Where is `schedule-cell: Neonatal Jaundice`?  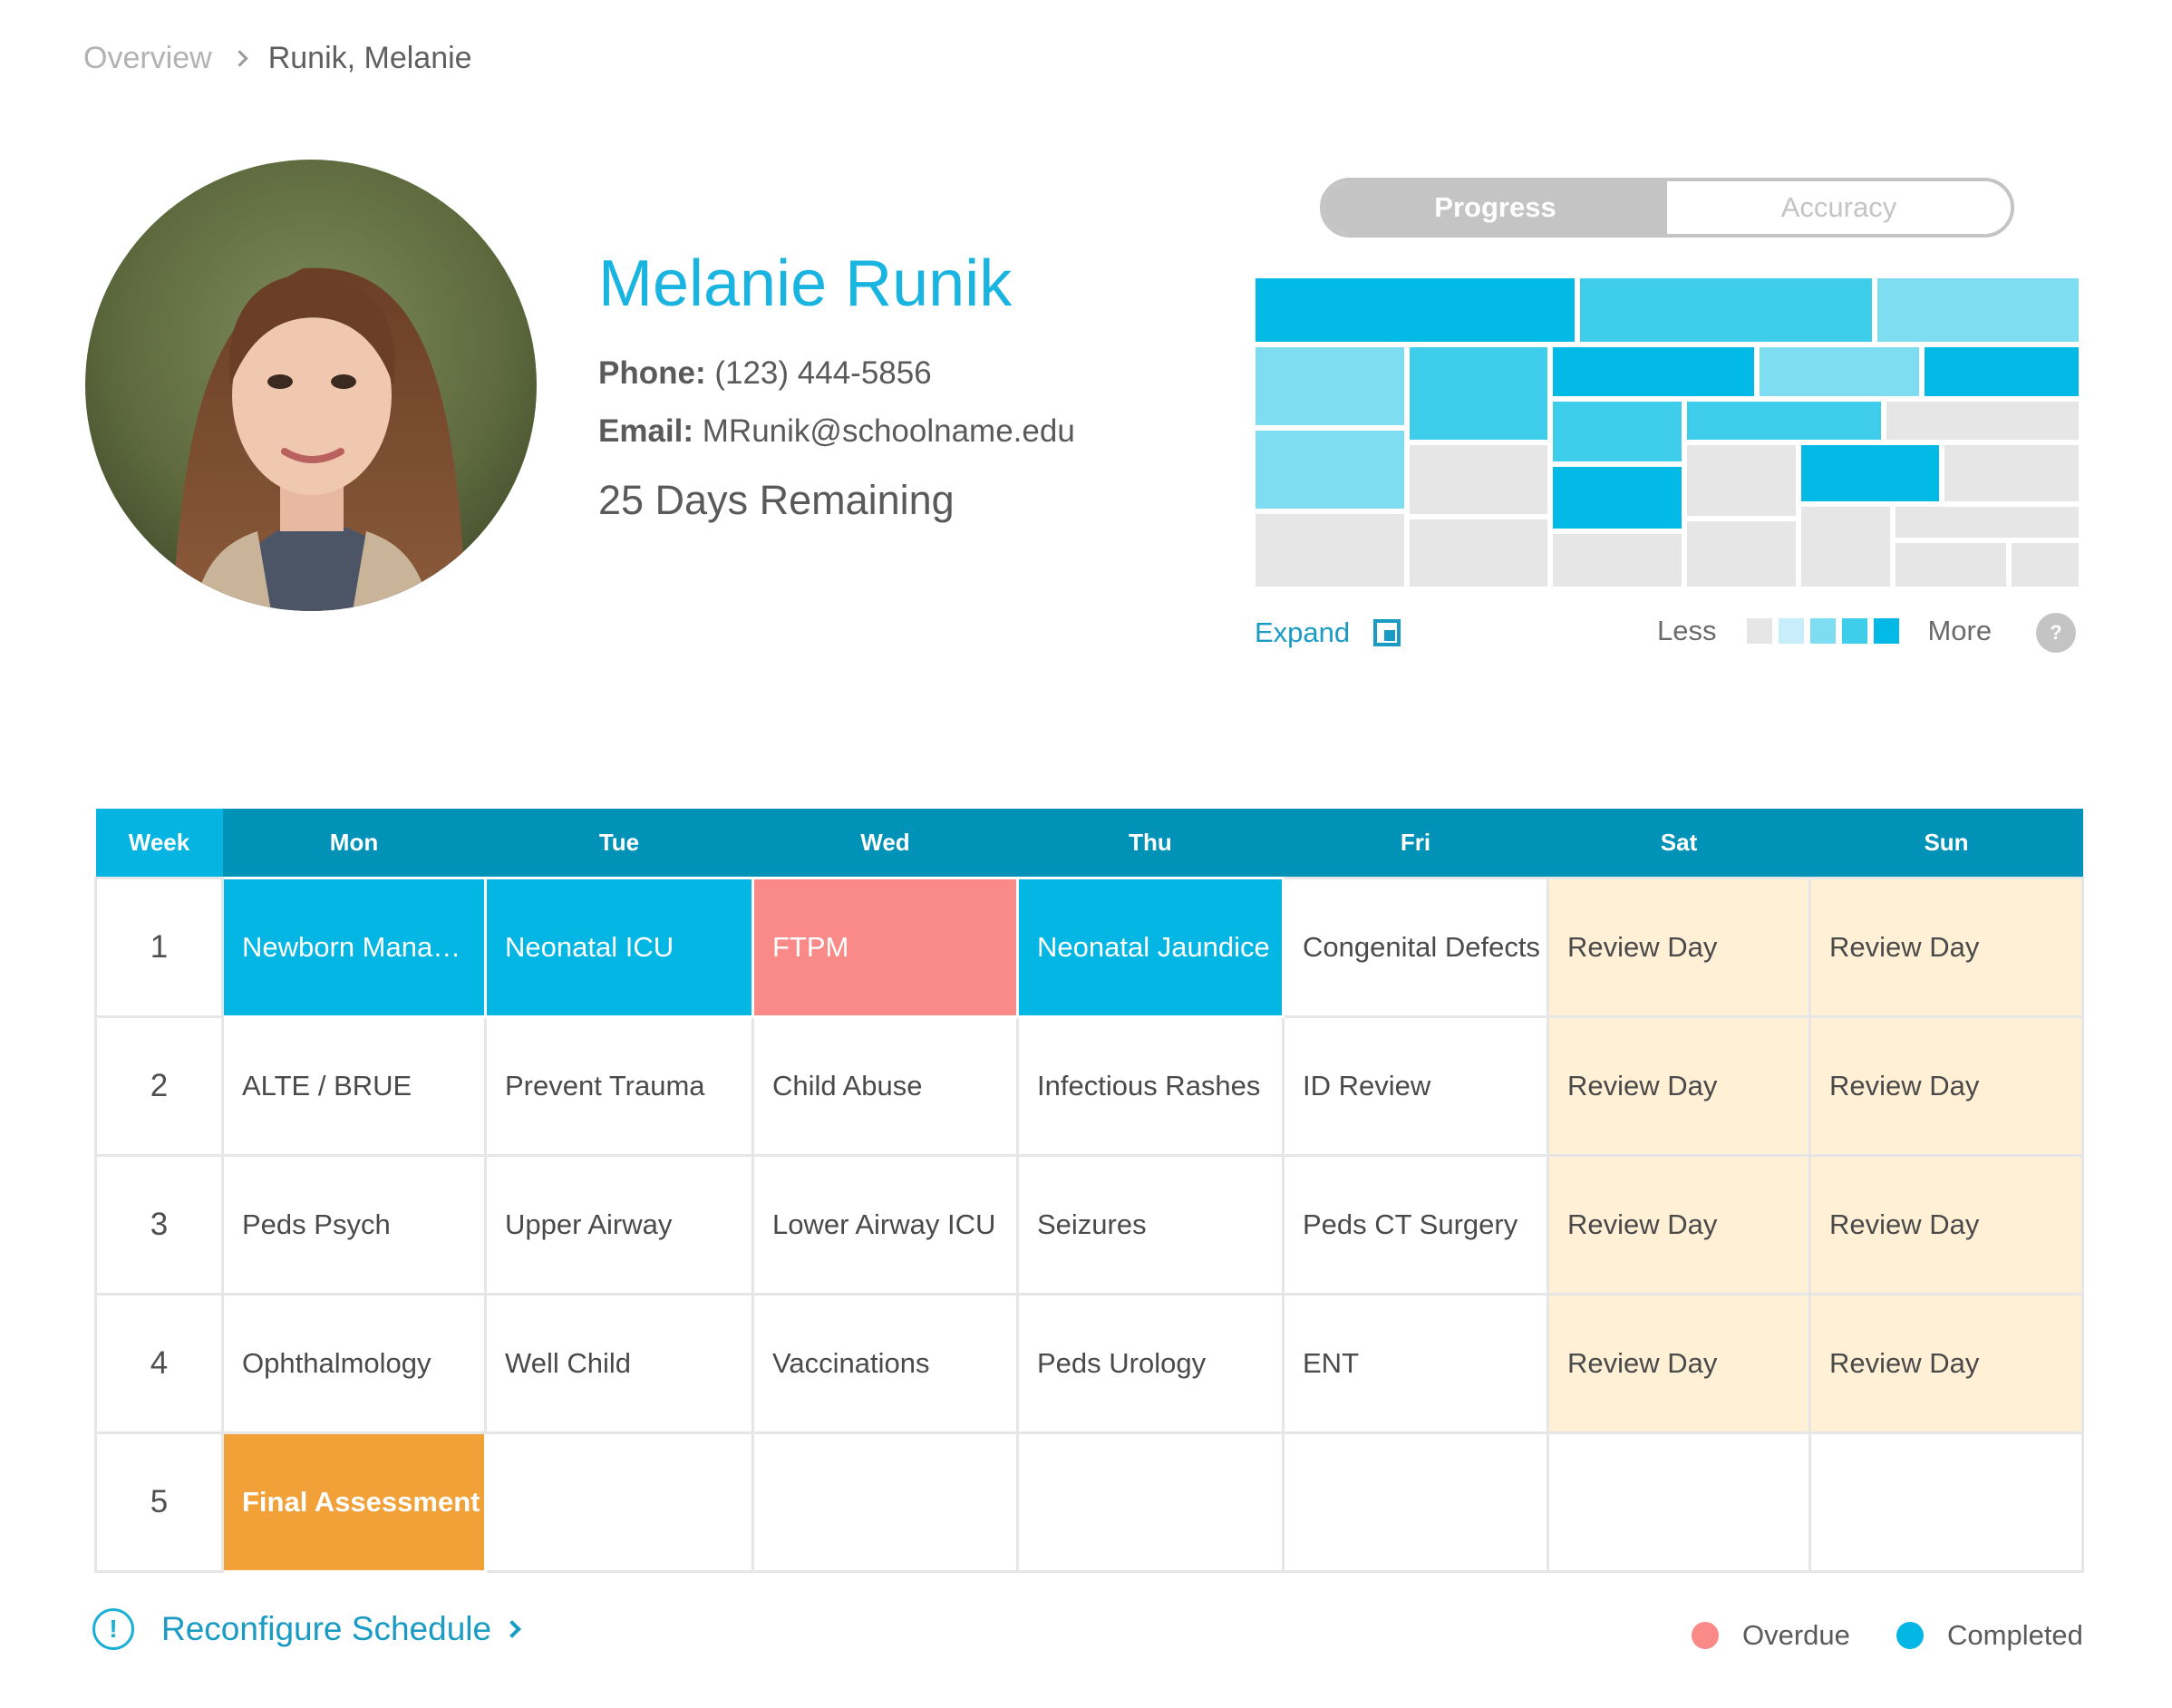 schedule-cell: Neonatal Jaundice is located at coordinates (1150, 947).